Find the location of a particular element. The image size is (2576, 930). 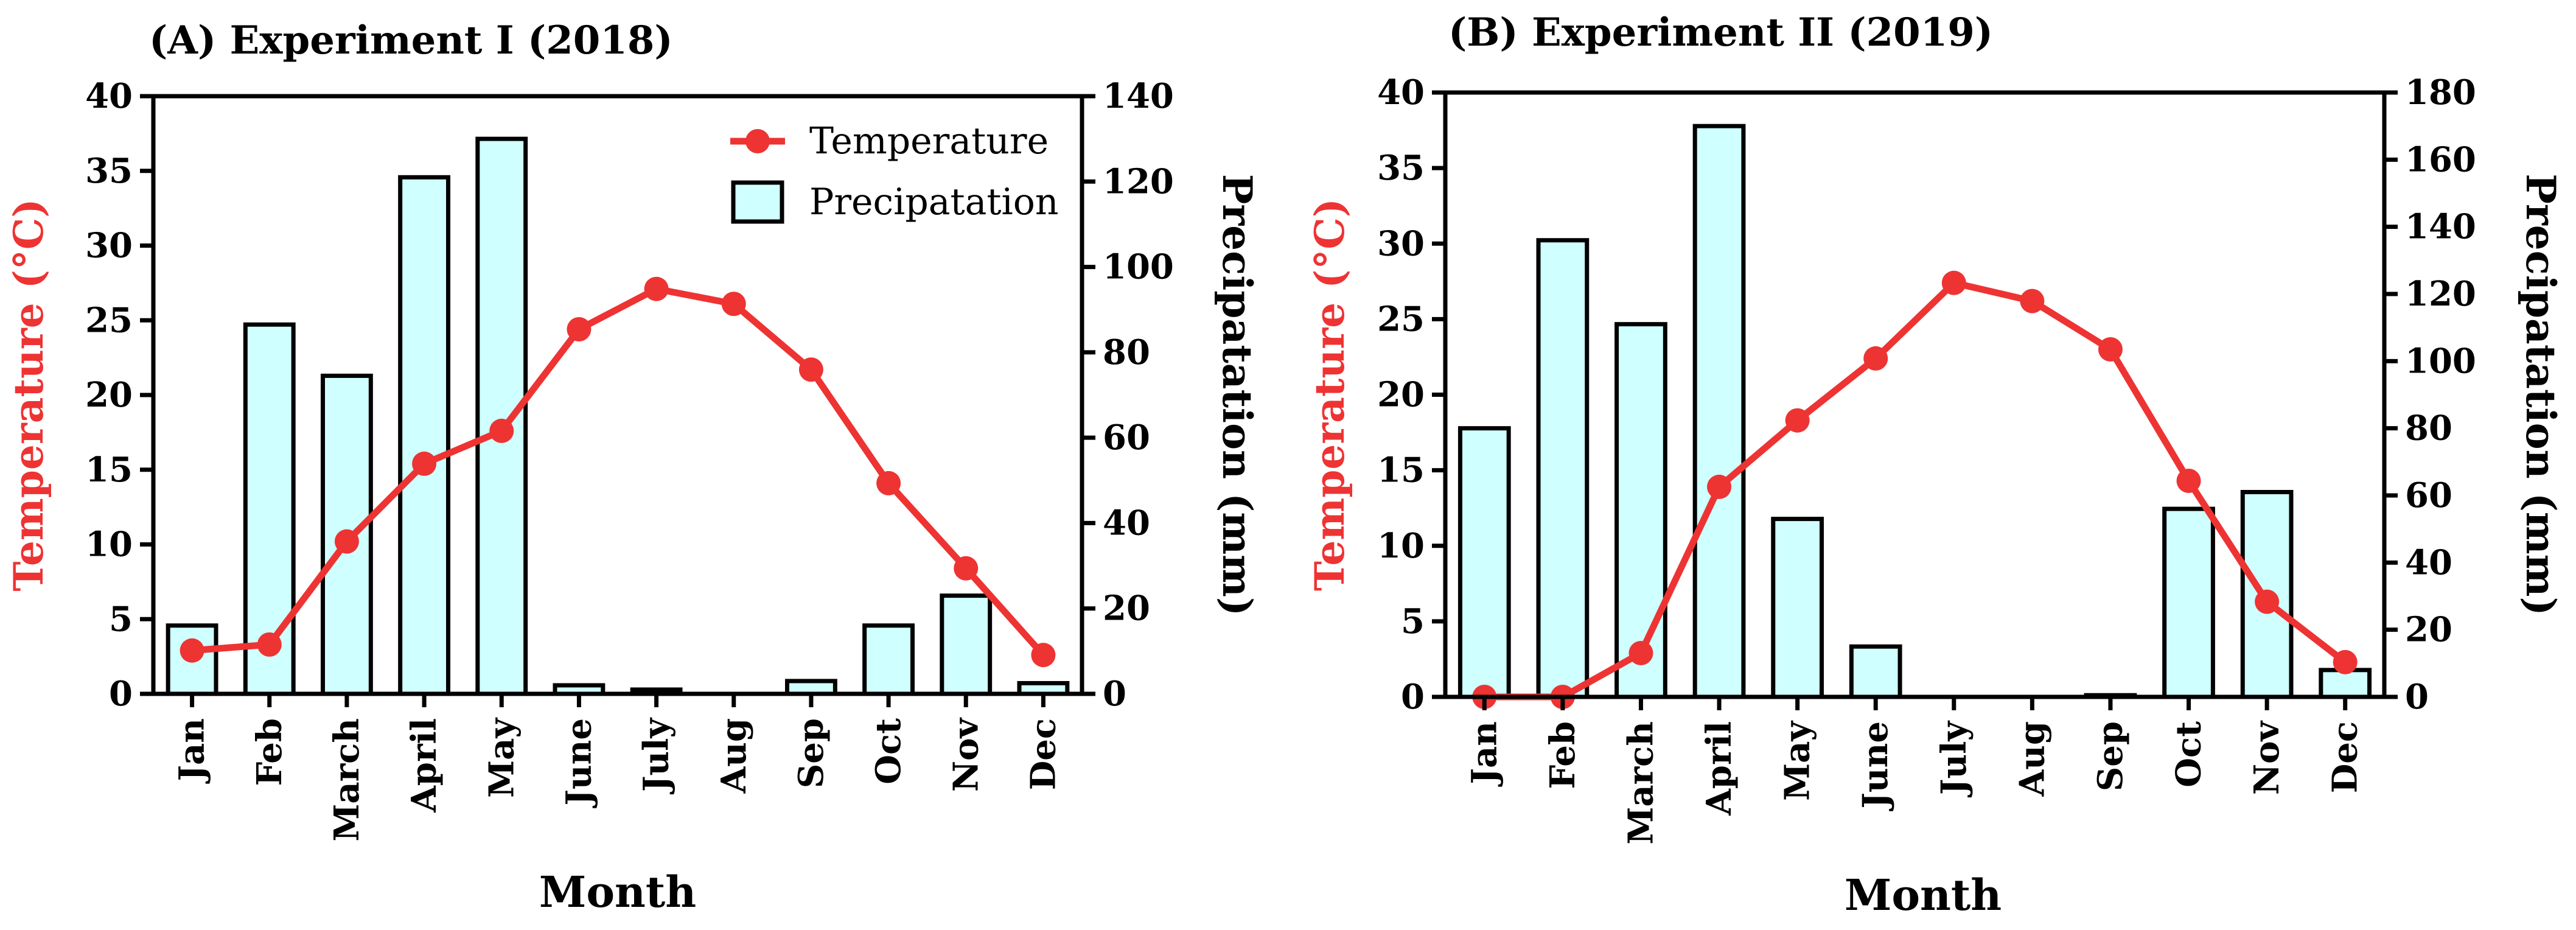

precip-bar-june is located at coordinates (1875, 671).